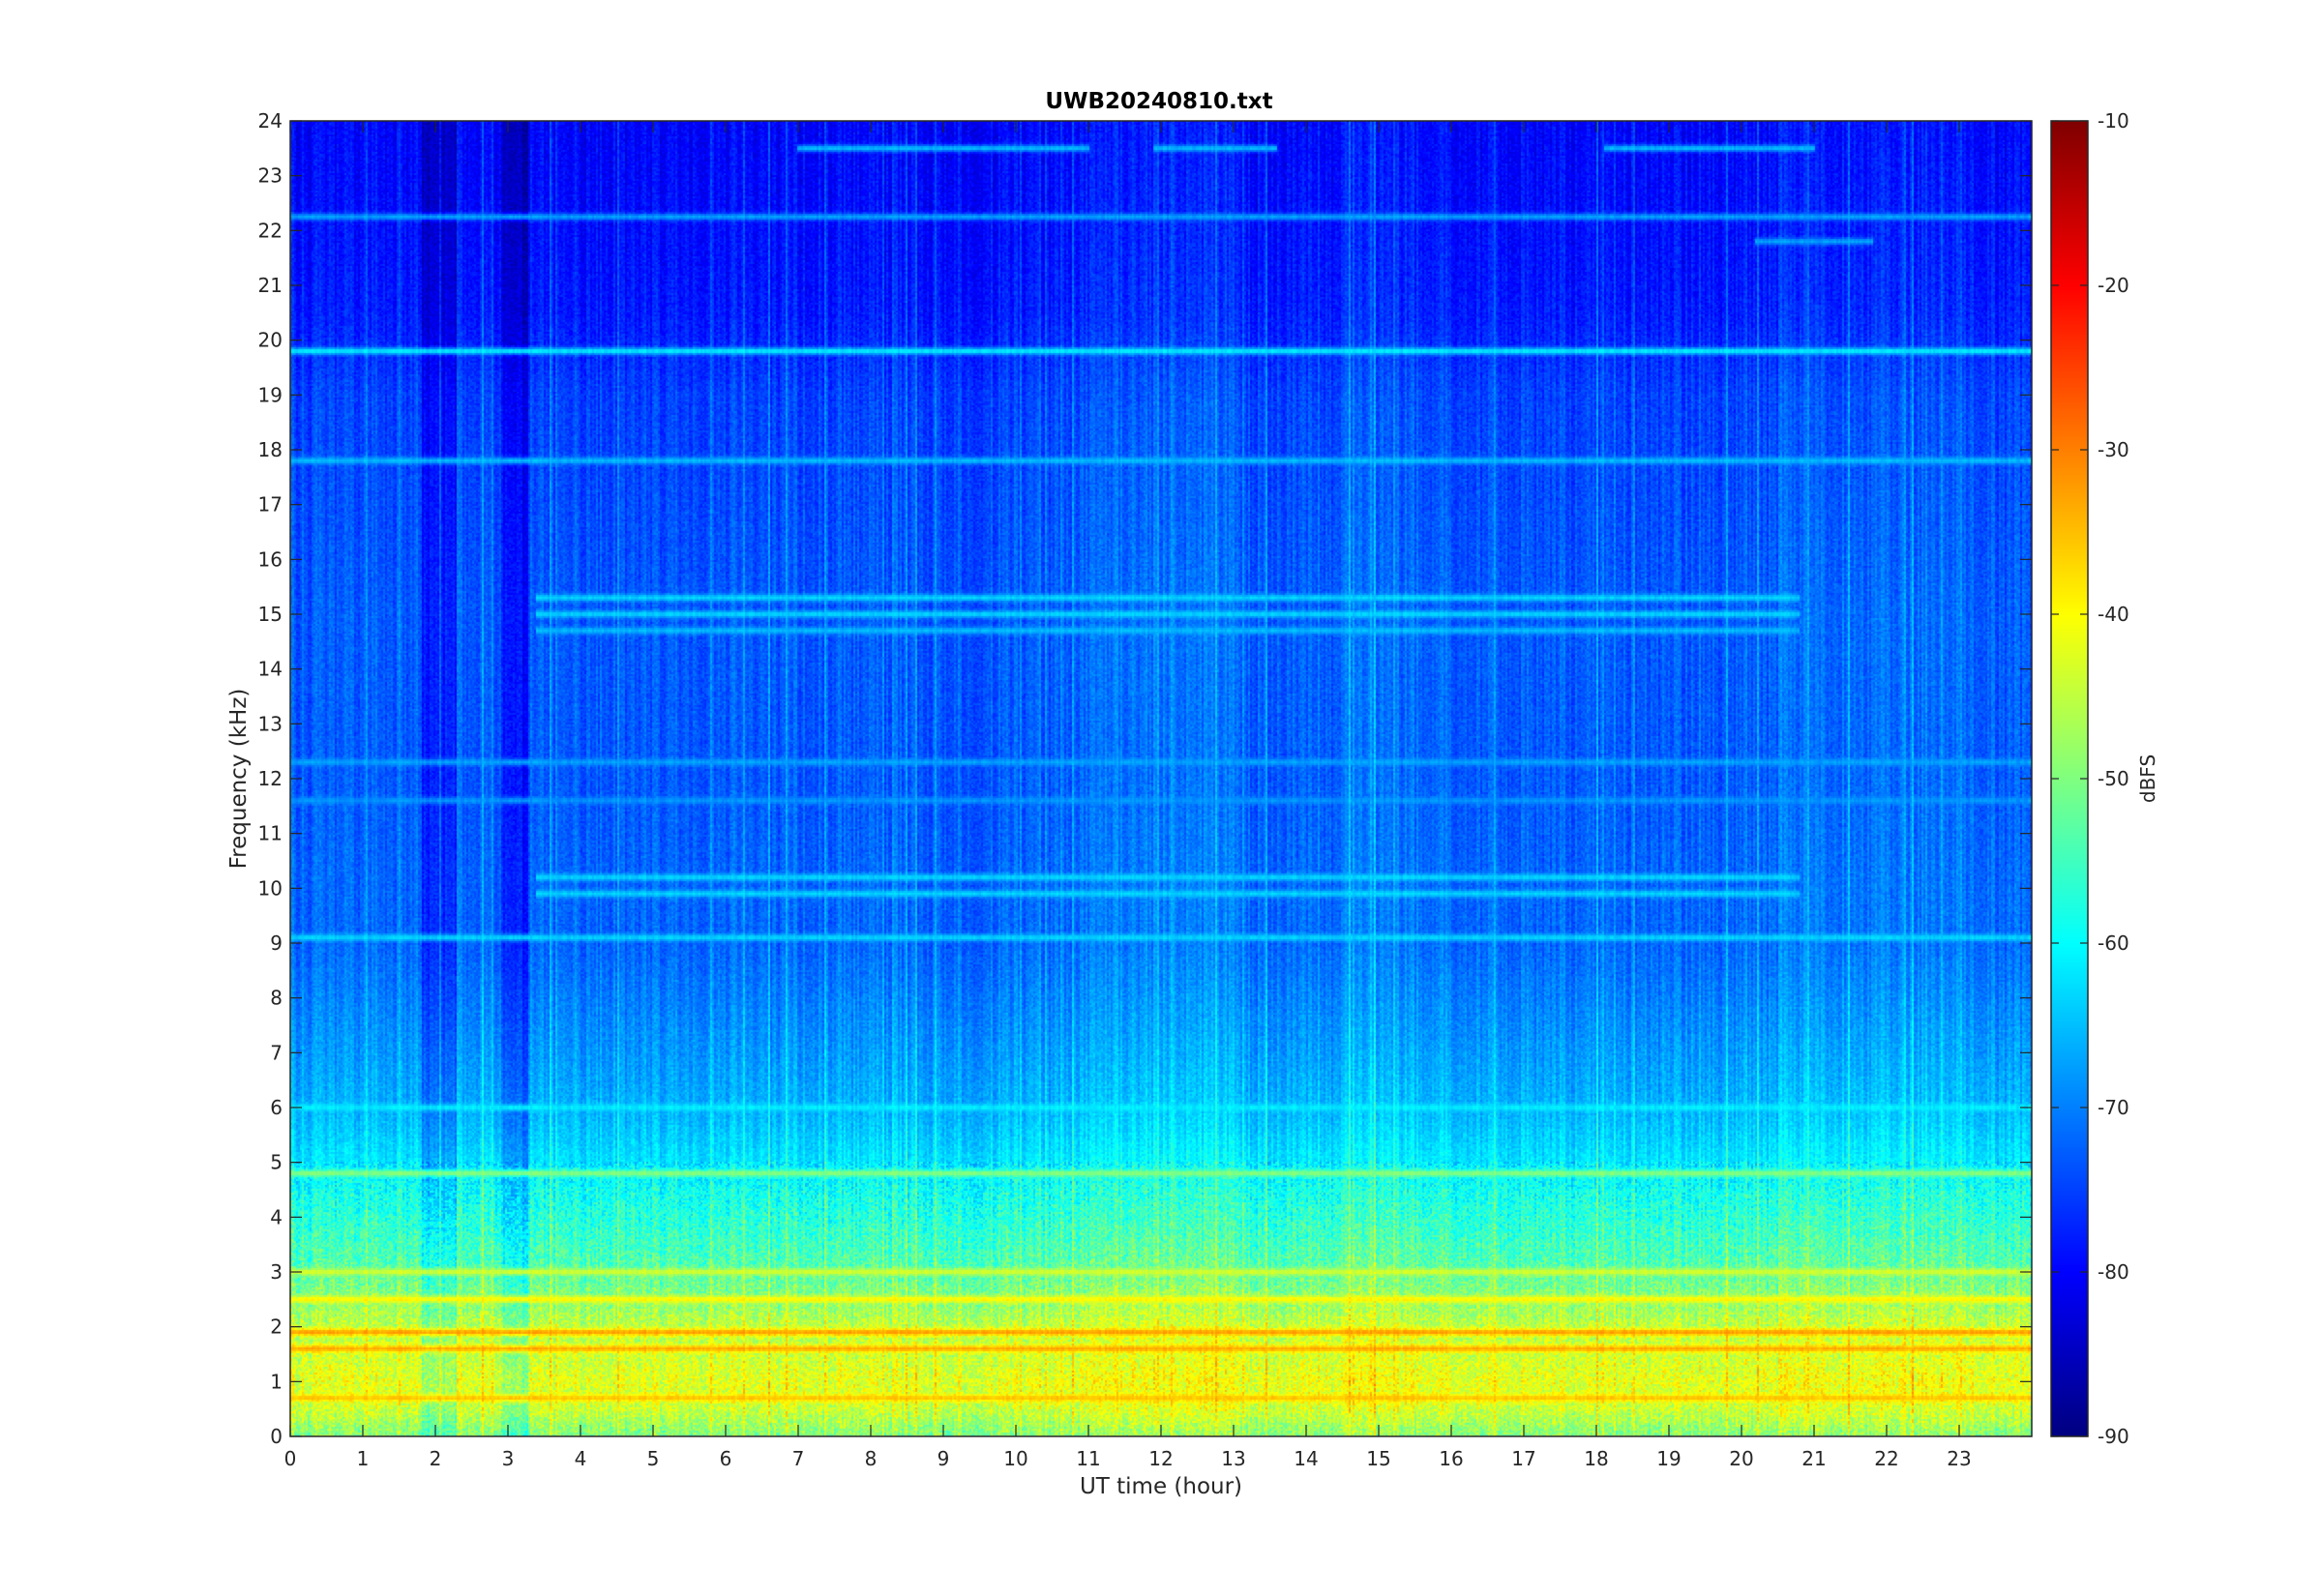 This screenshot has width=2322, height=1596. I want to click on y-tick-label: 10, so click(270, 888).